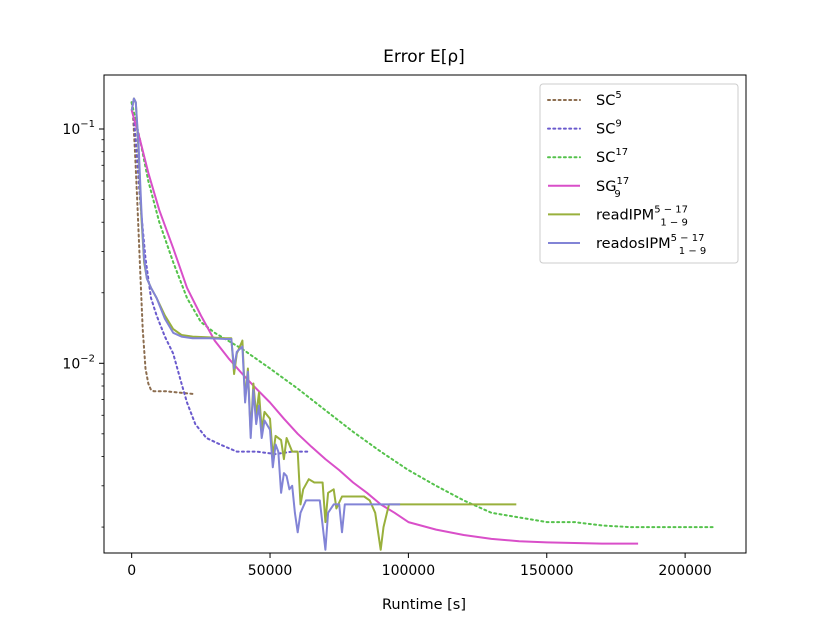  What do you see at coordinates (78, 128) in the screenshot?
I see `y-tick-label: 10⁻¹` at bounding box center [78, 128].